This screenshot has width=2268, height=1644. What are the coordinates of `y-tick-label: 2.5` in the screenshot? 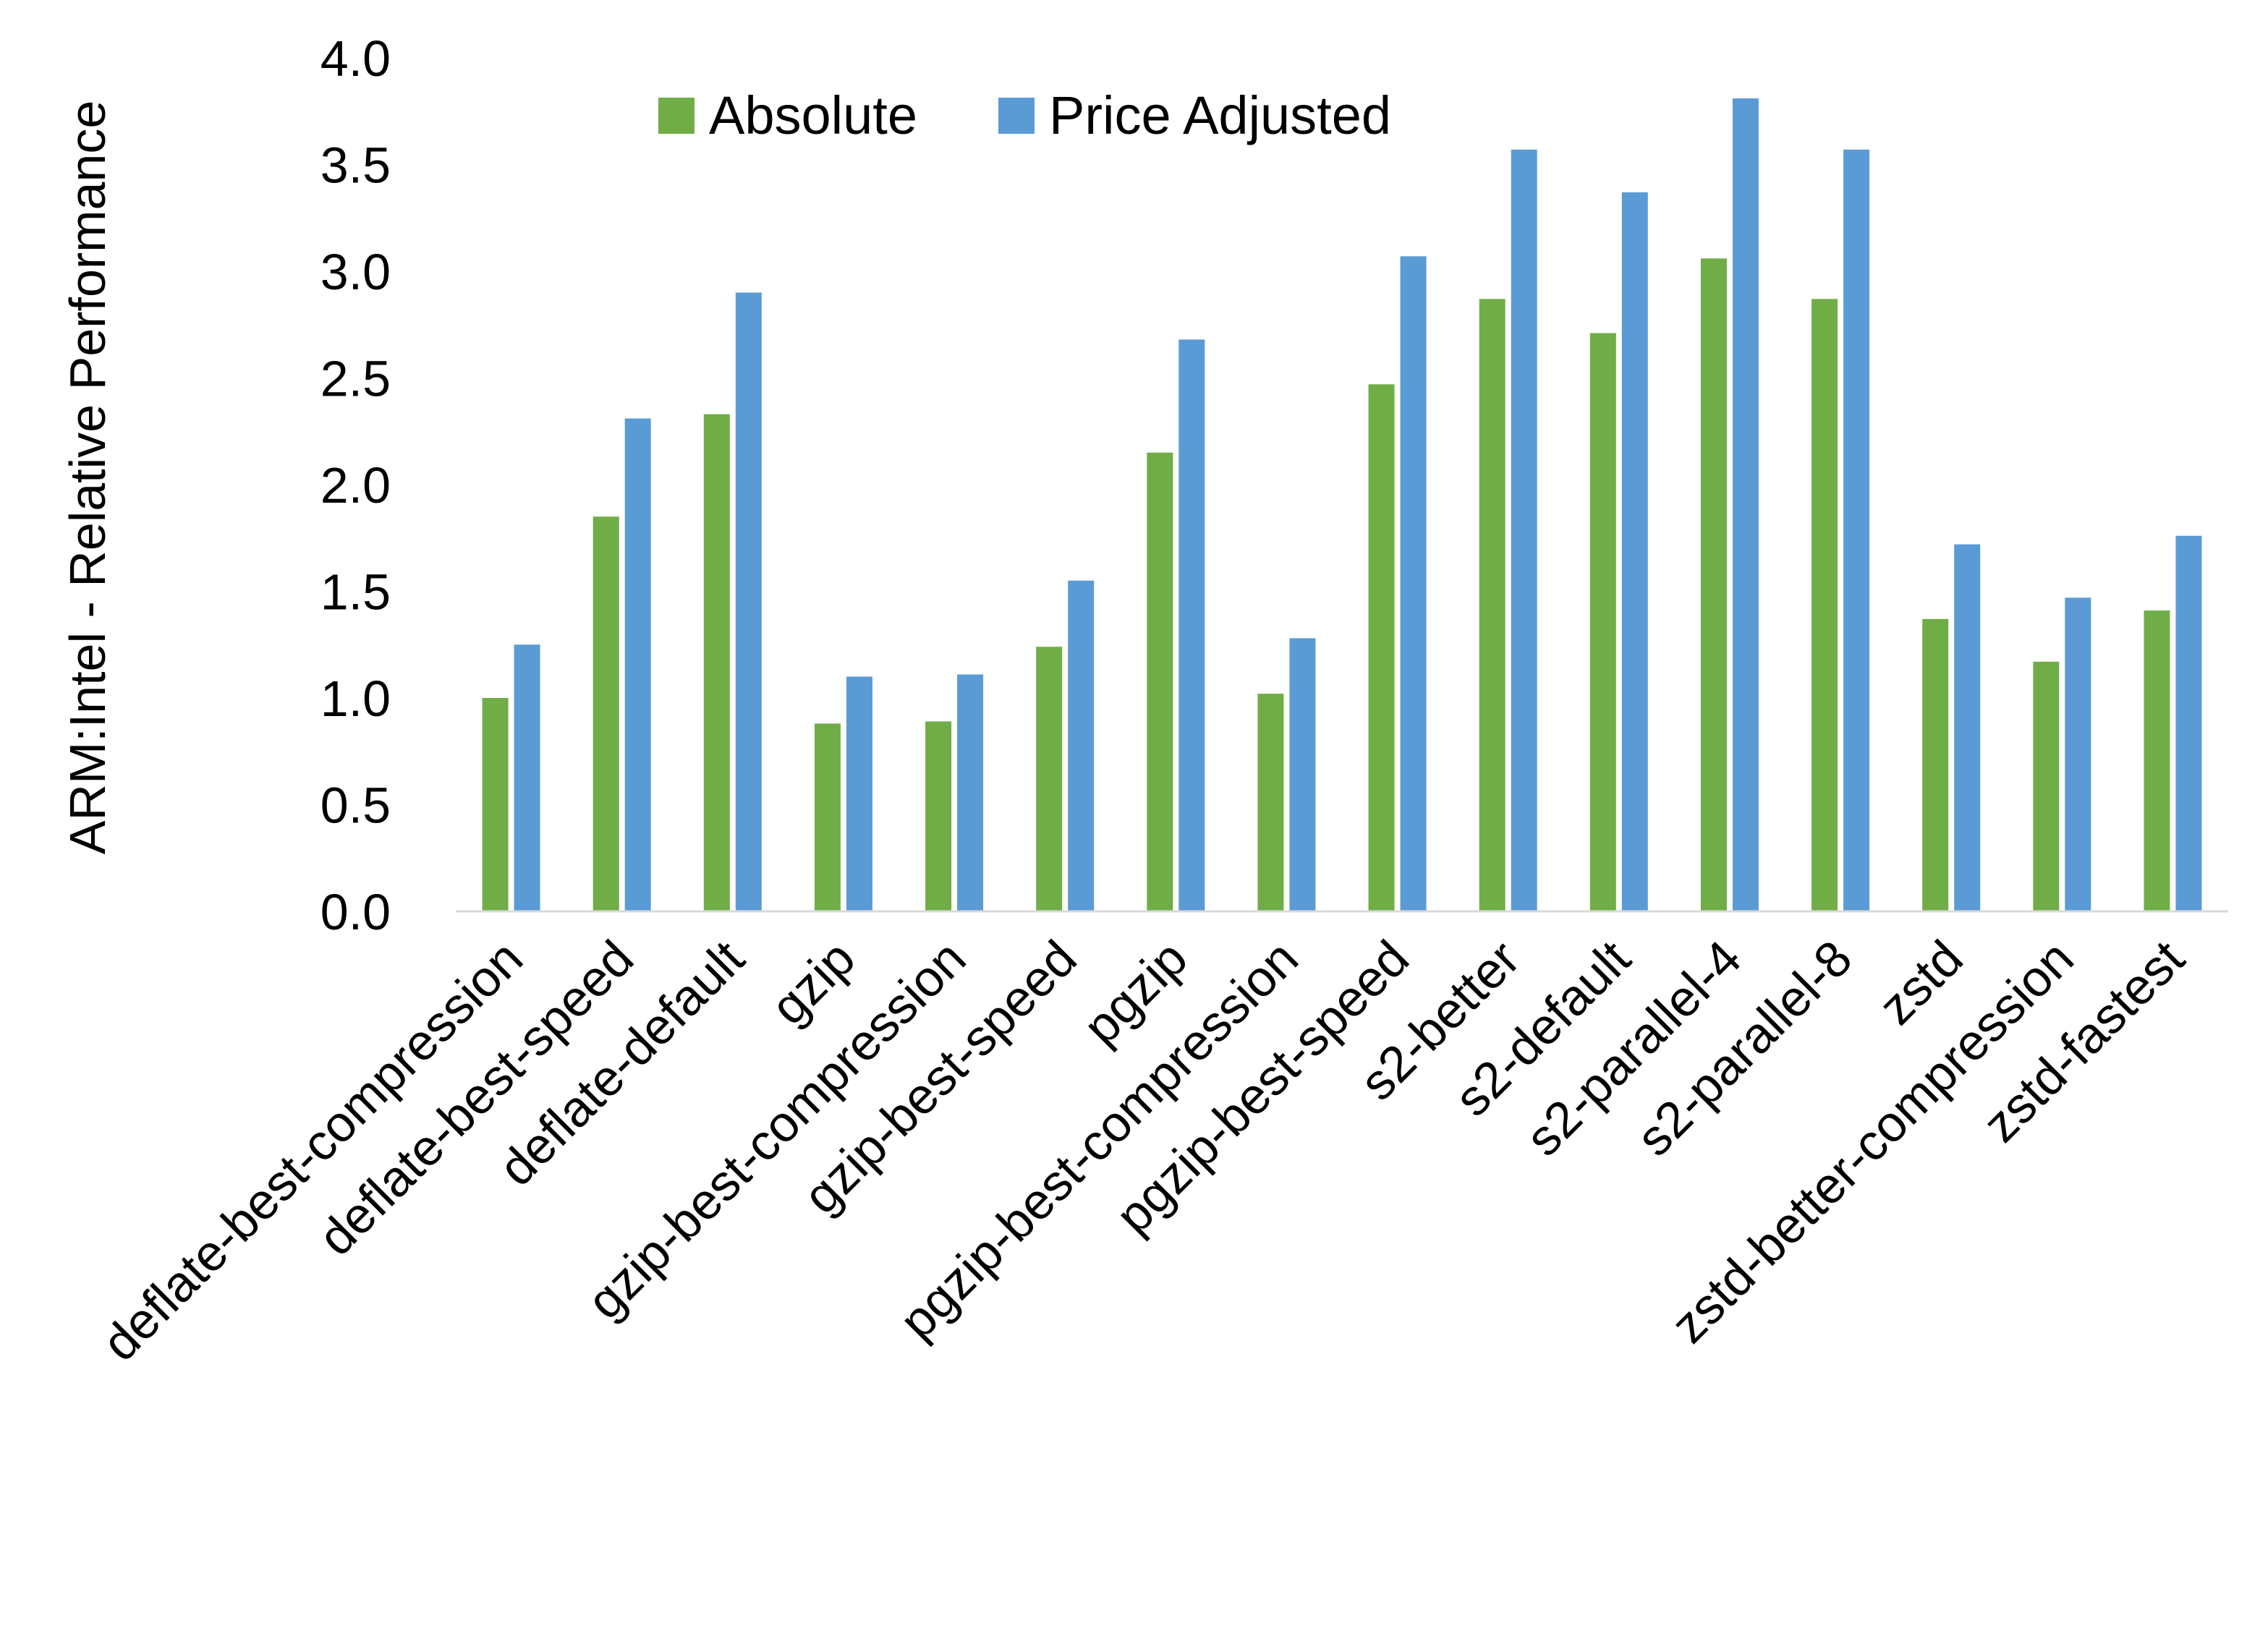 It's located at (355, 379).